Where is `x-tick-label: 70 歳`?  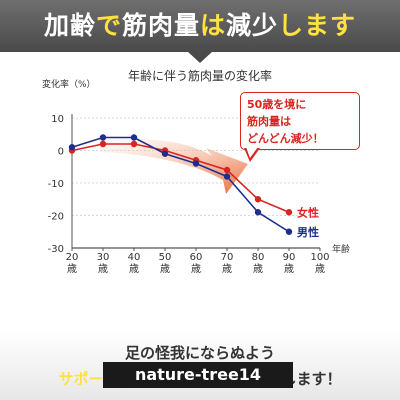
x-tick-label: 70 歳 is located at coordinates (227, 263).